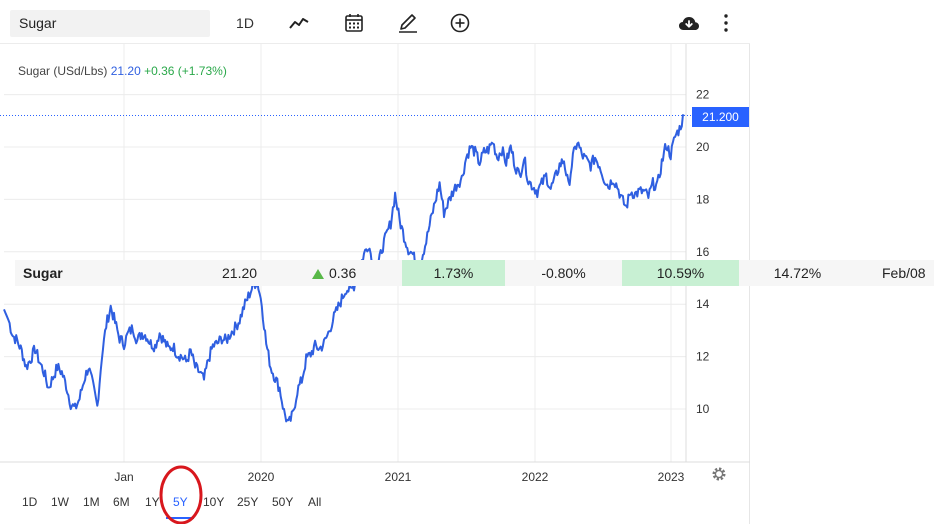  What do you see at coordinates (180, 518) in the screenshot?
I see `active-range-underline` at bounding box center [180, 518].